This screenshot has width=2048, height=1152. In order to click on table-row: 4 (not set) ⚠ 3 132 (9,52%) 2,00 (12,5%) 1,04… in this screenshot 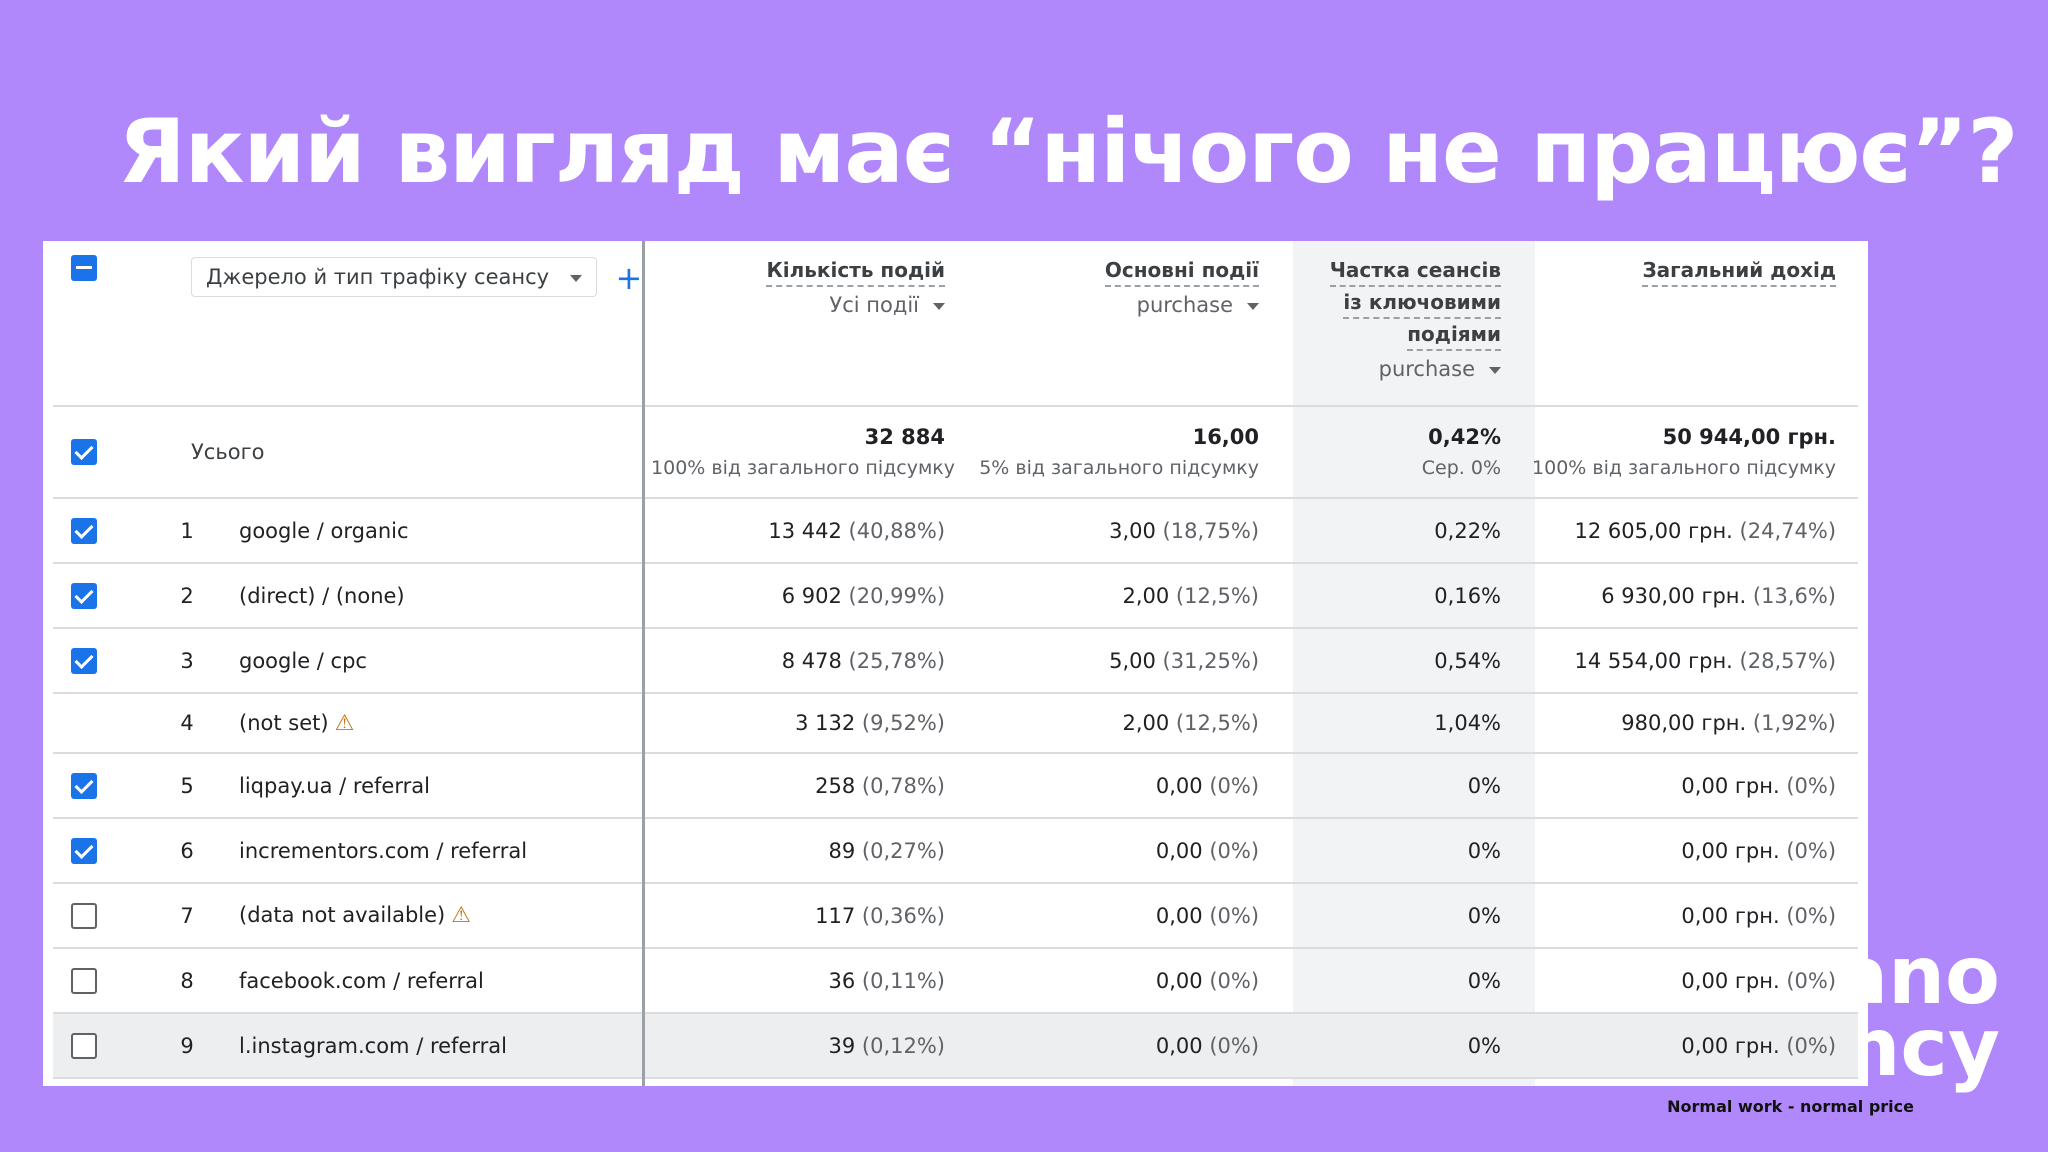, I will do `click(956, 723)`.